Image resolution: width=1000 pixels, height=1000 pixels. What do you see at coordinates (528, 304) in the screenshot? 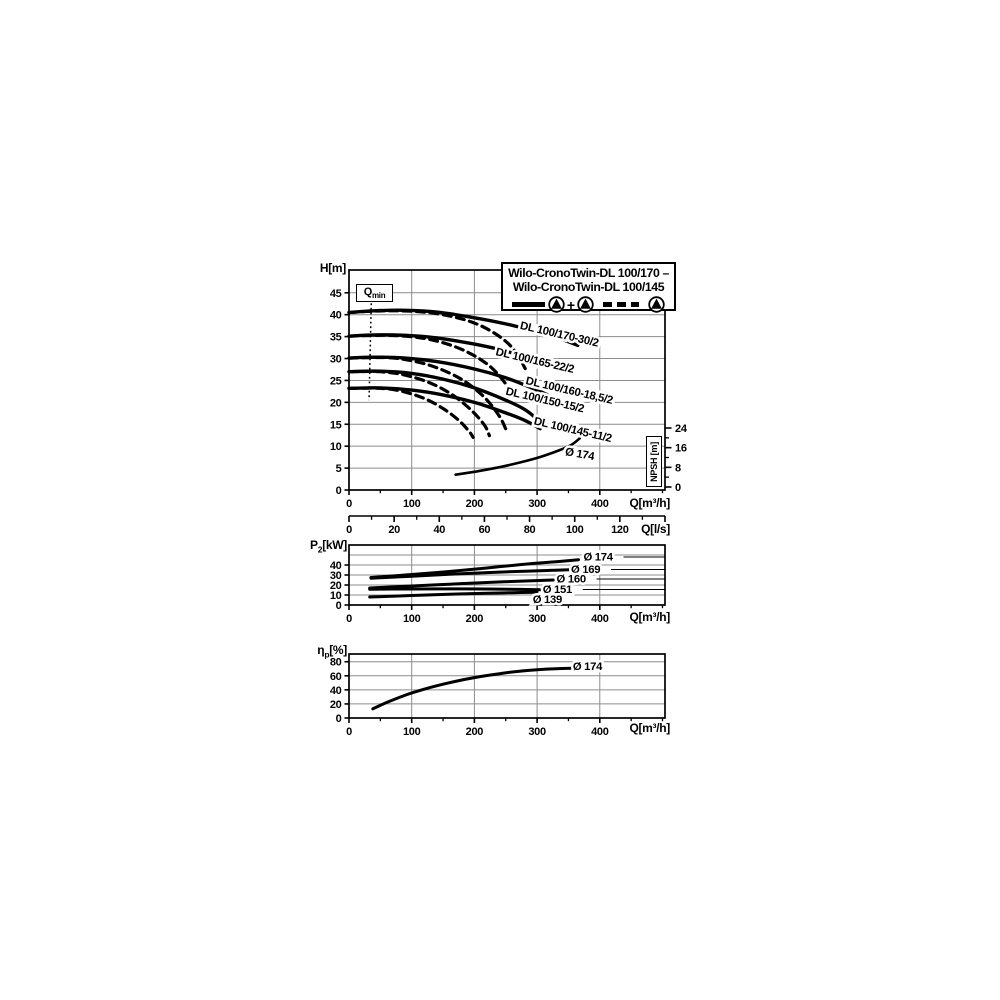
I see `solid-line-sample` at bounding box center [528, 304].